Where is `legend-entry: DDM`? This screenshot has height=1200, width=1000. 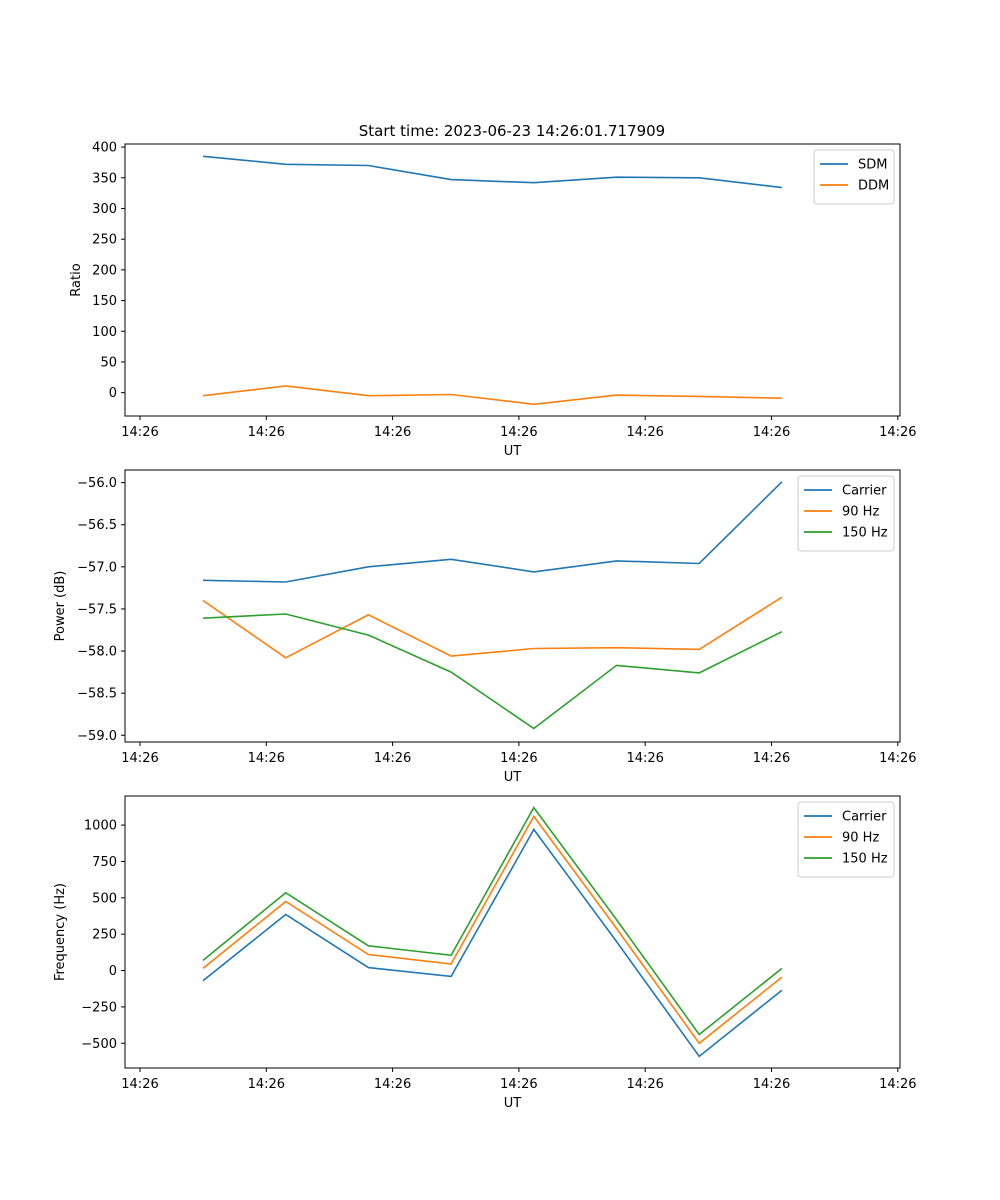
legend-entry: DDM is located at coordinates (873, 186).